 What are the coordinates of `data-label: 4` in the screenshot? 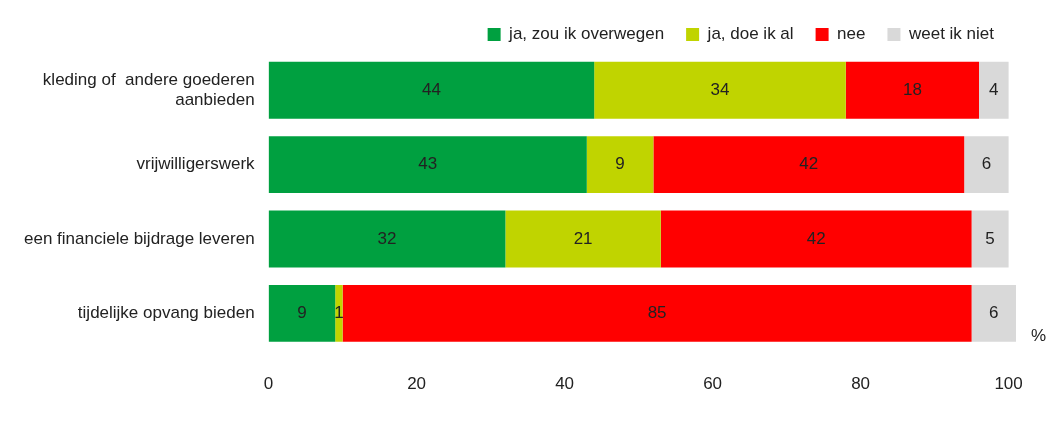 It's located at (994, 89).